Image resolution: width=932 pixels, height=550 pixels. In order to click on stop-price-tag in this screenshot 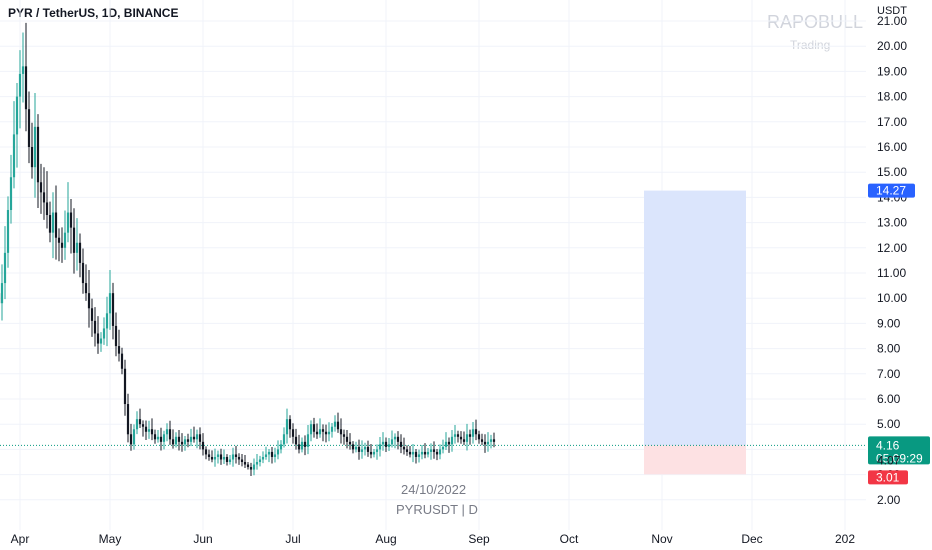, I will do `click(888, 477)`.